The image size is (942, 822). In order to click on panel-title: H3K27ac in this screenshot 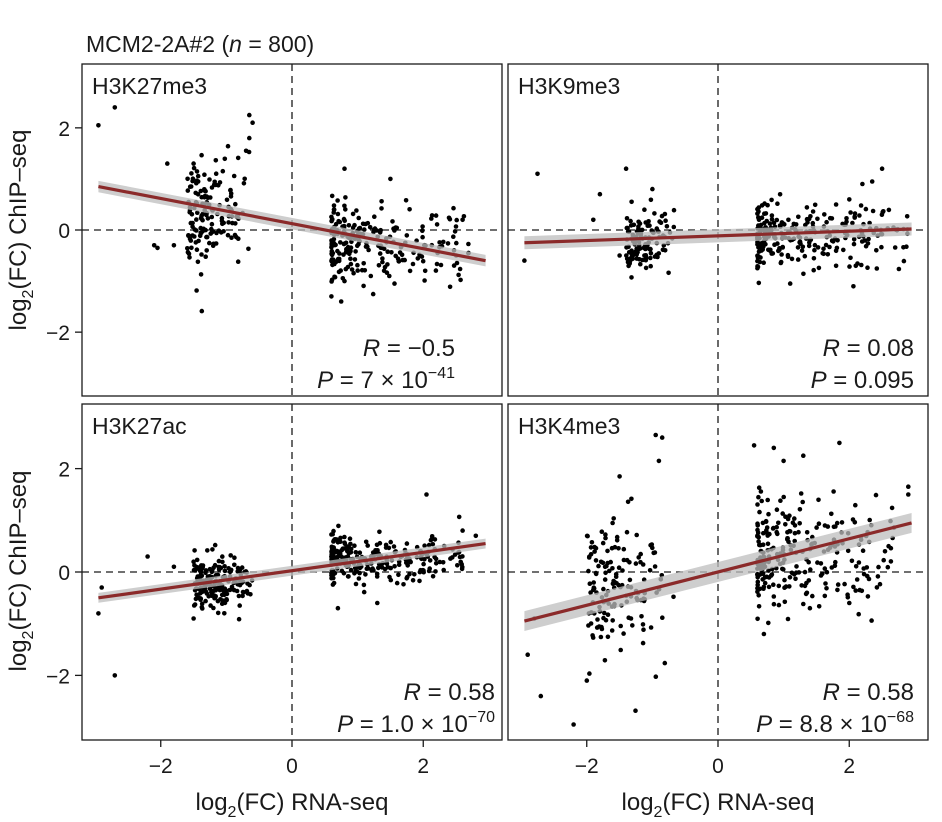, I will do `click(139, 426)`.